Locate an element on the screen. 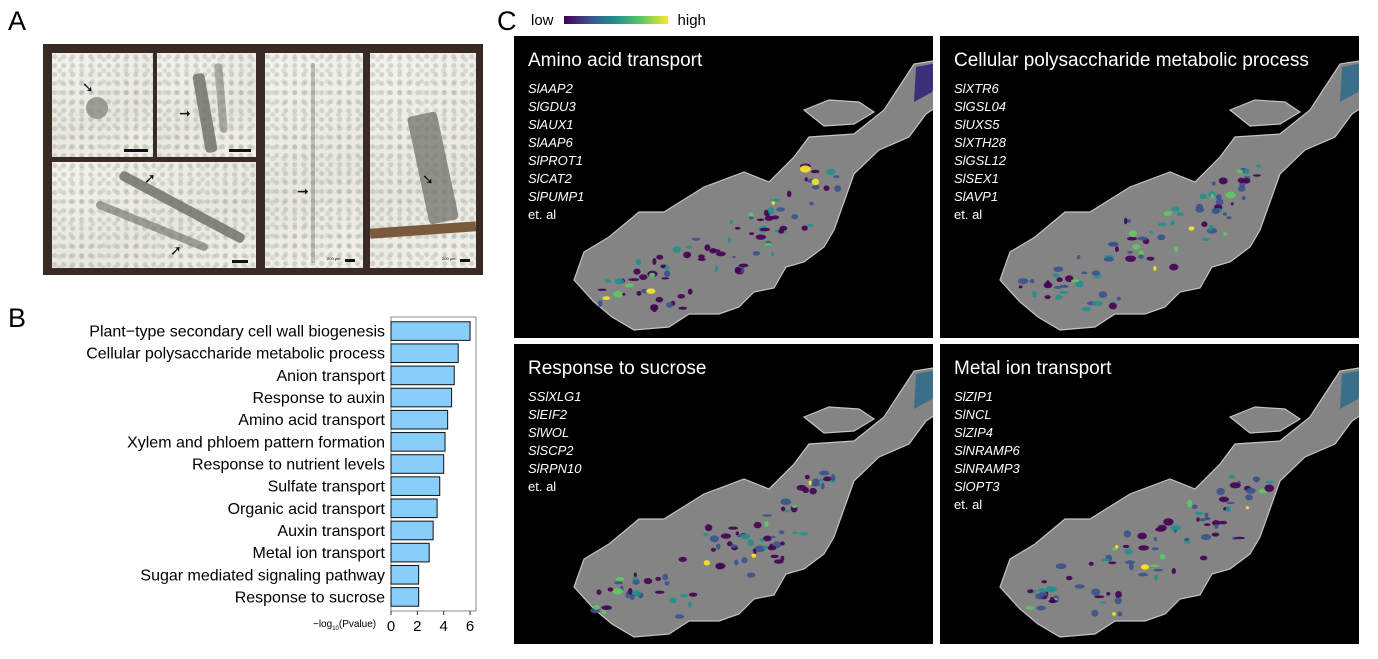 The width and height of the screenshot is (1378, 659). gene-label: SlEIF2 is located at coordinates (548, 414).